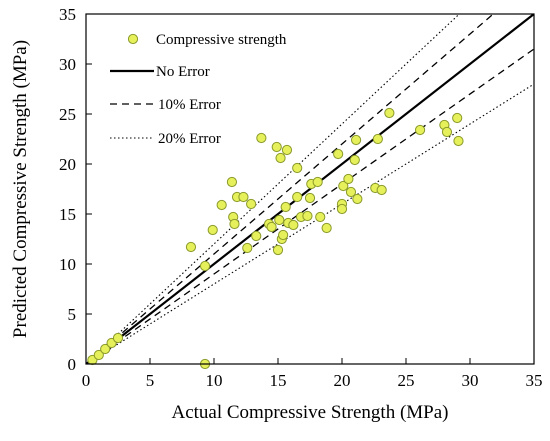 The height and width of the screenshot is (441, 550). I want to click on y-tick-label: 35, so click(67, 14).